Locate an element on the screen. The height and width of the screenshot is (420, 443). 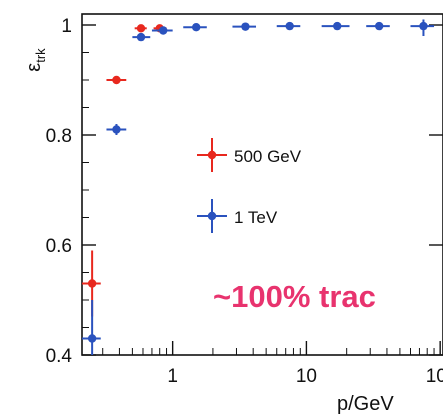
legend-item: 500 GeV is located at coordinates (249, 155).